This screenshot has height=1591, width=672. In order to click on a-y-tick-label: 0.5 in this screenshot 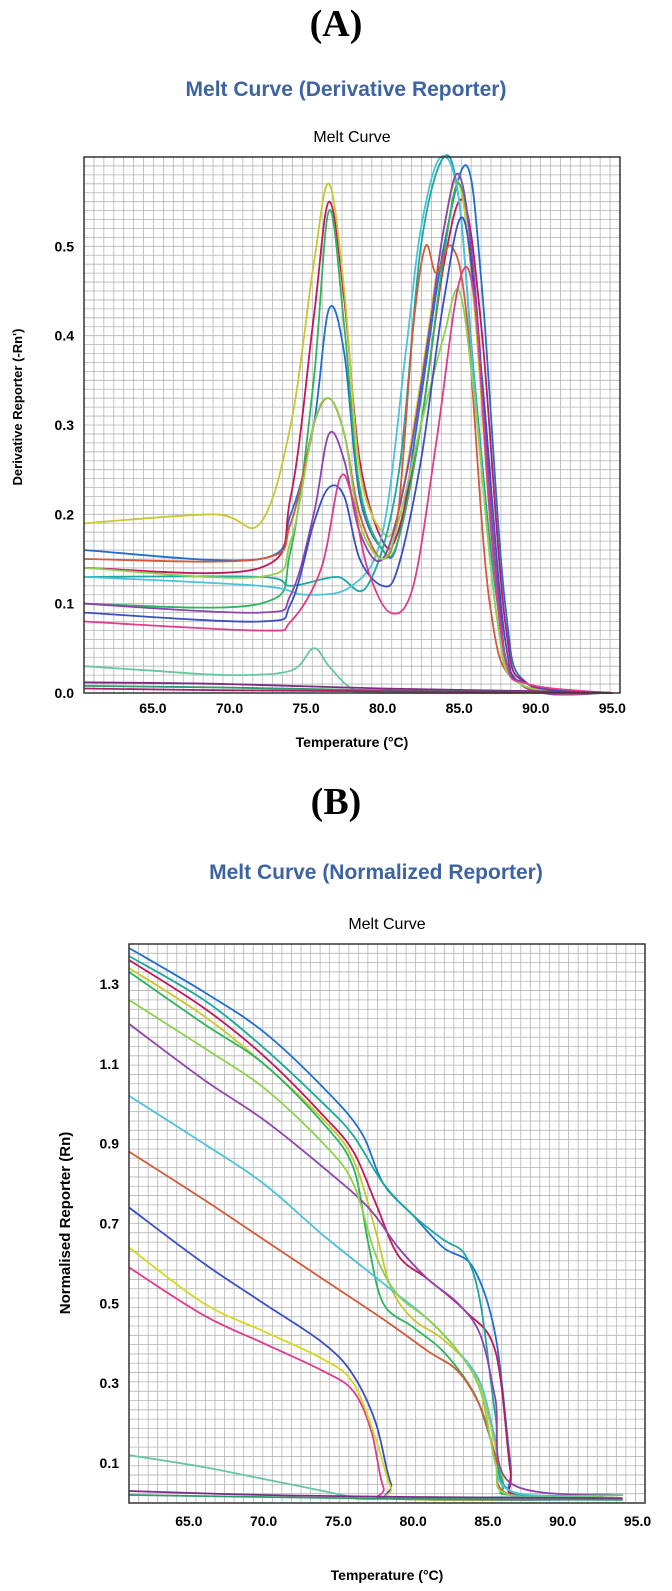, I will do `click(65, 246)`.